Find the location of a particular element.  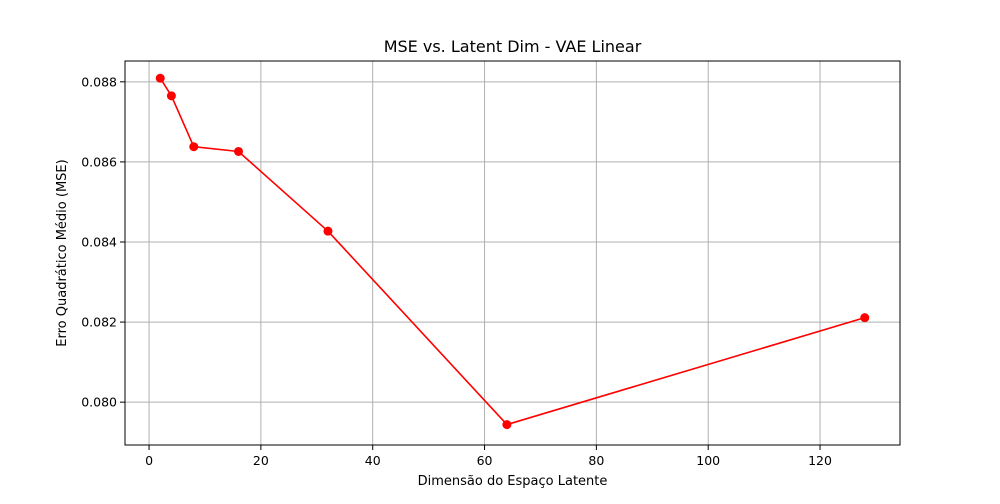

y-axis-ticks: 0.080 0.082 0.084 0.086 0.088 is located at coordinates (103, 242).